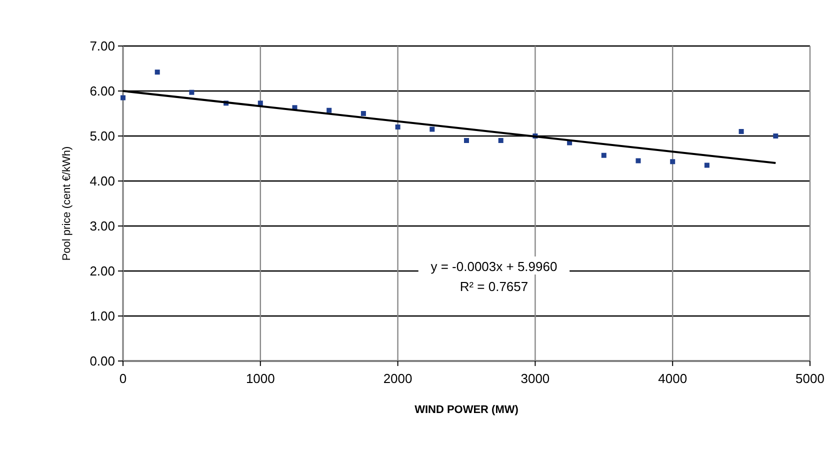  Describe the element at coordinates (102, 316) in the screenshot. I see `y-tick-label: 1.00` at that location.